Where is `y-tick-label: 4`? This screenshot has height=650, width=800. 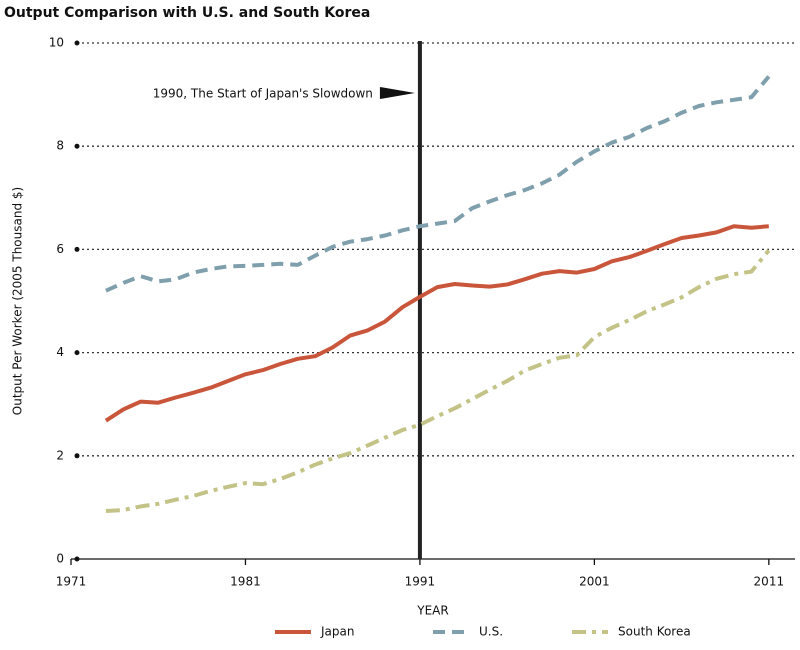 y-tick-label: 4 is located at coordinates (60, 352).